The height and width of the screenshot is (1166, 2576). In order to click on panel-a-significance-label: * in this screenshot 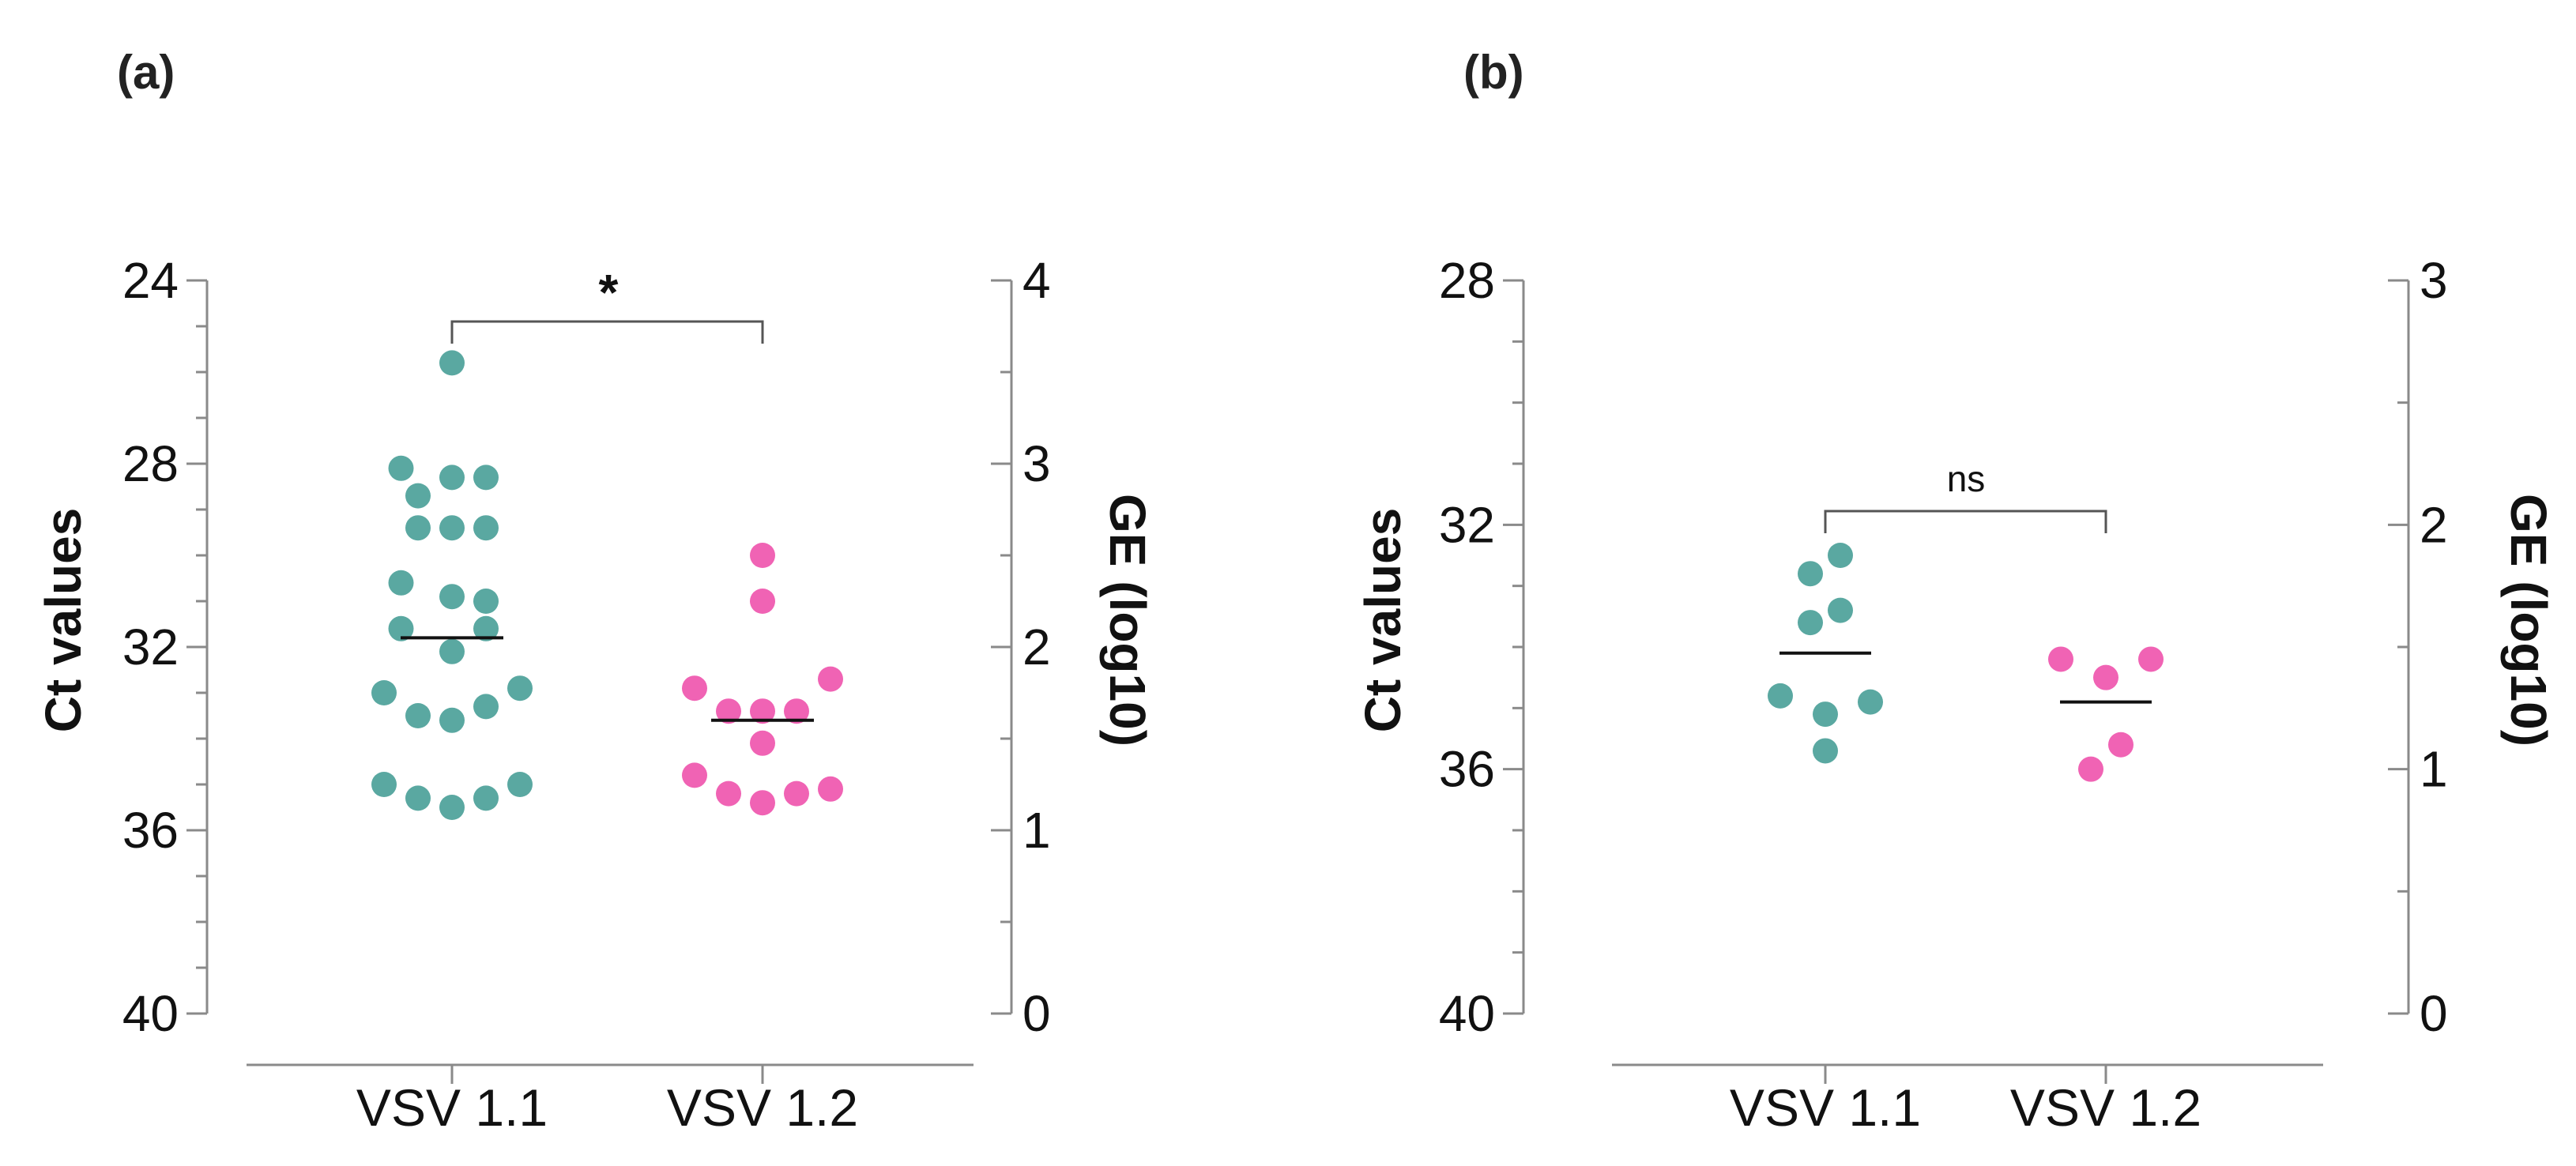, I will do `click(609, 293)`.